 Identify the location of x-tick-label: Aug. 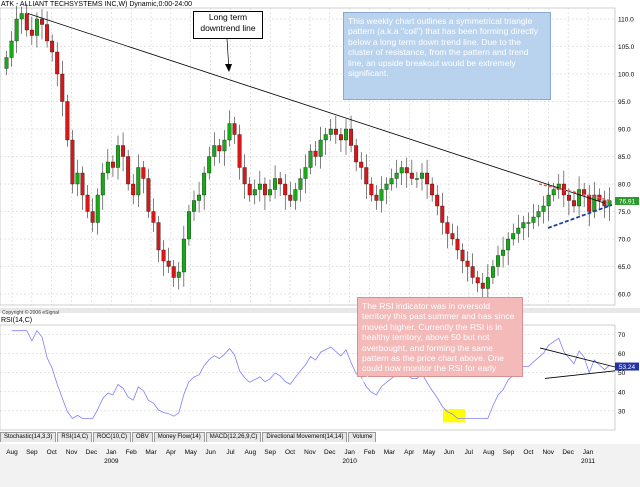
(12, 452).